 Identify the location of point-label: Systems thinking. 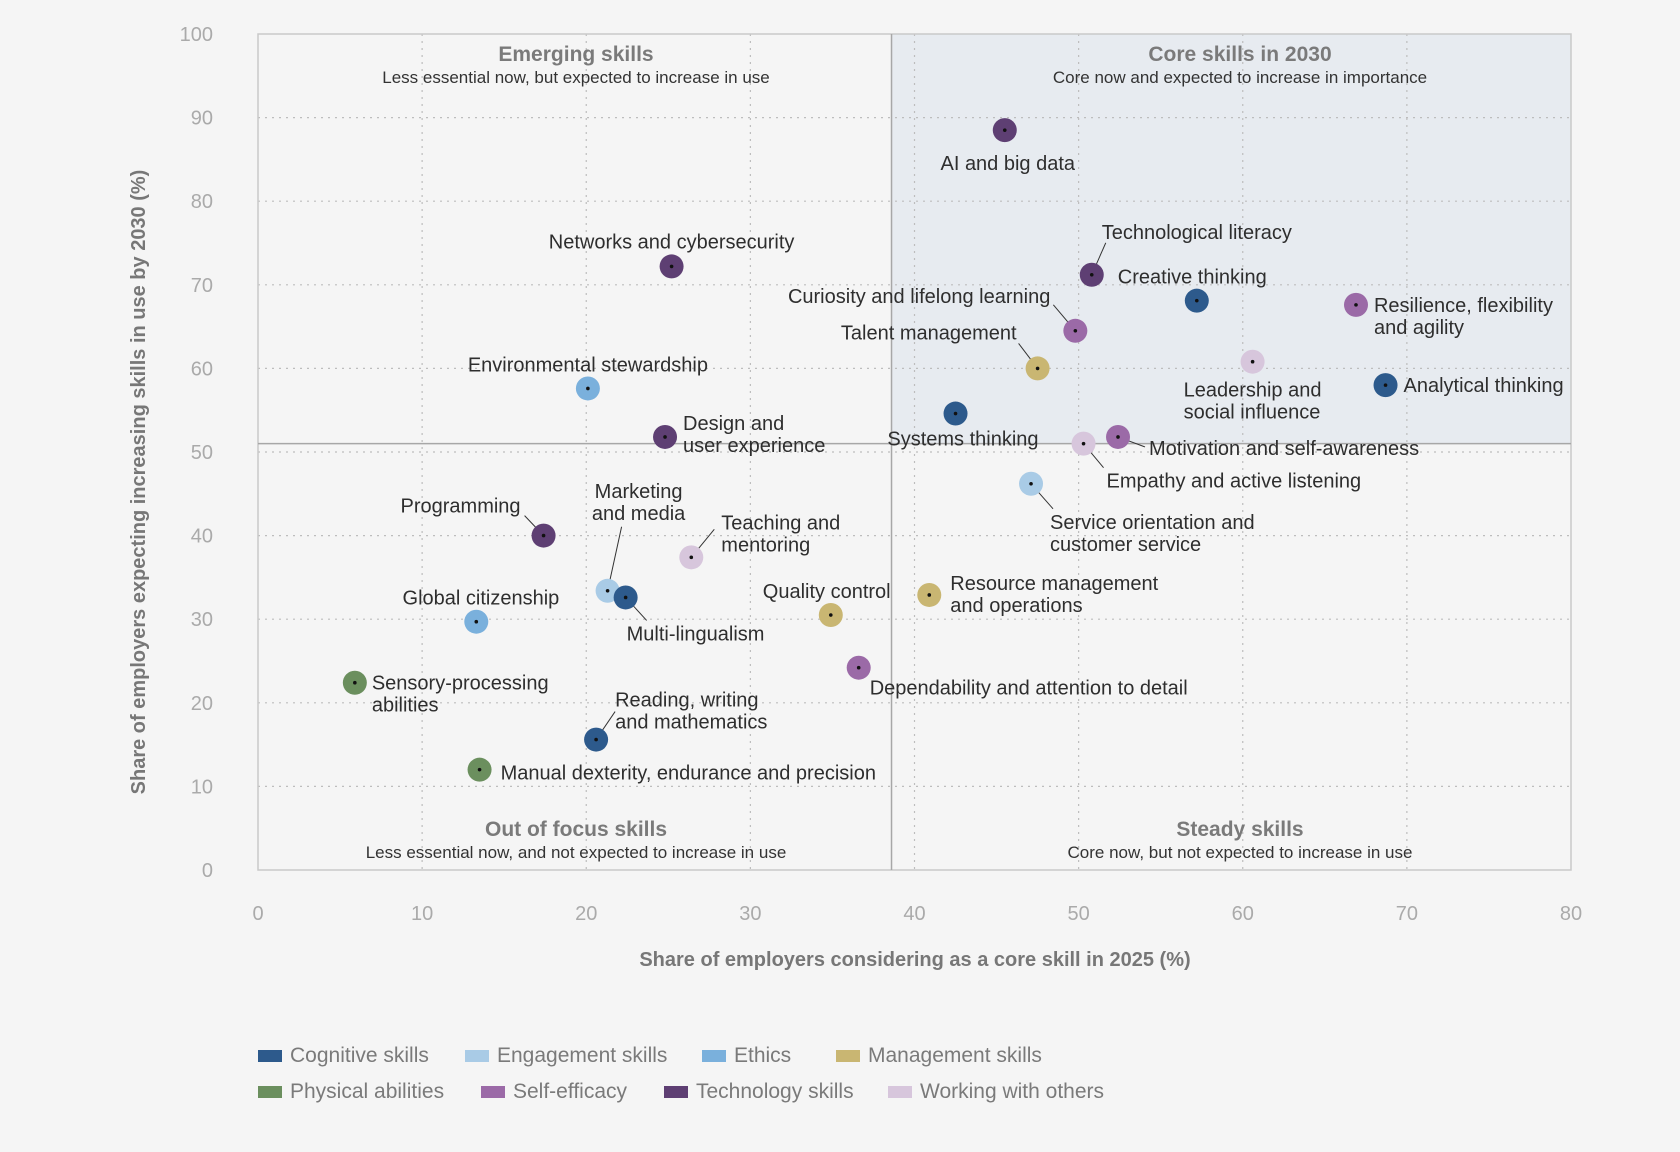
(962, 440).